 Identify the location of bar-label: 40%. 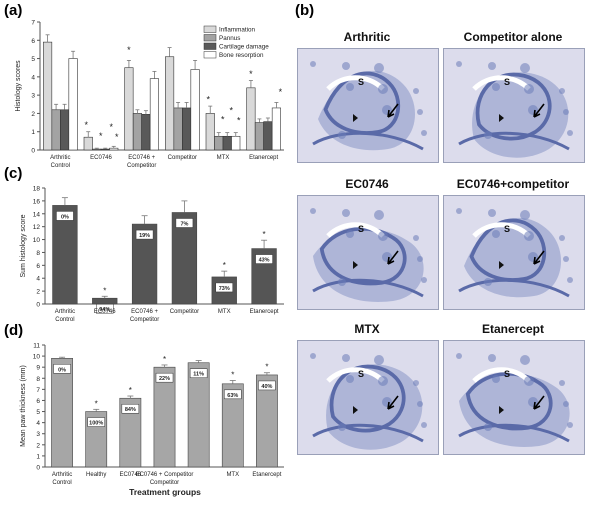
(266, 387).